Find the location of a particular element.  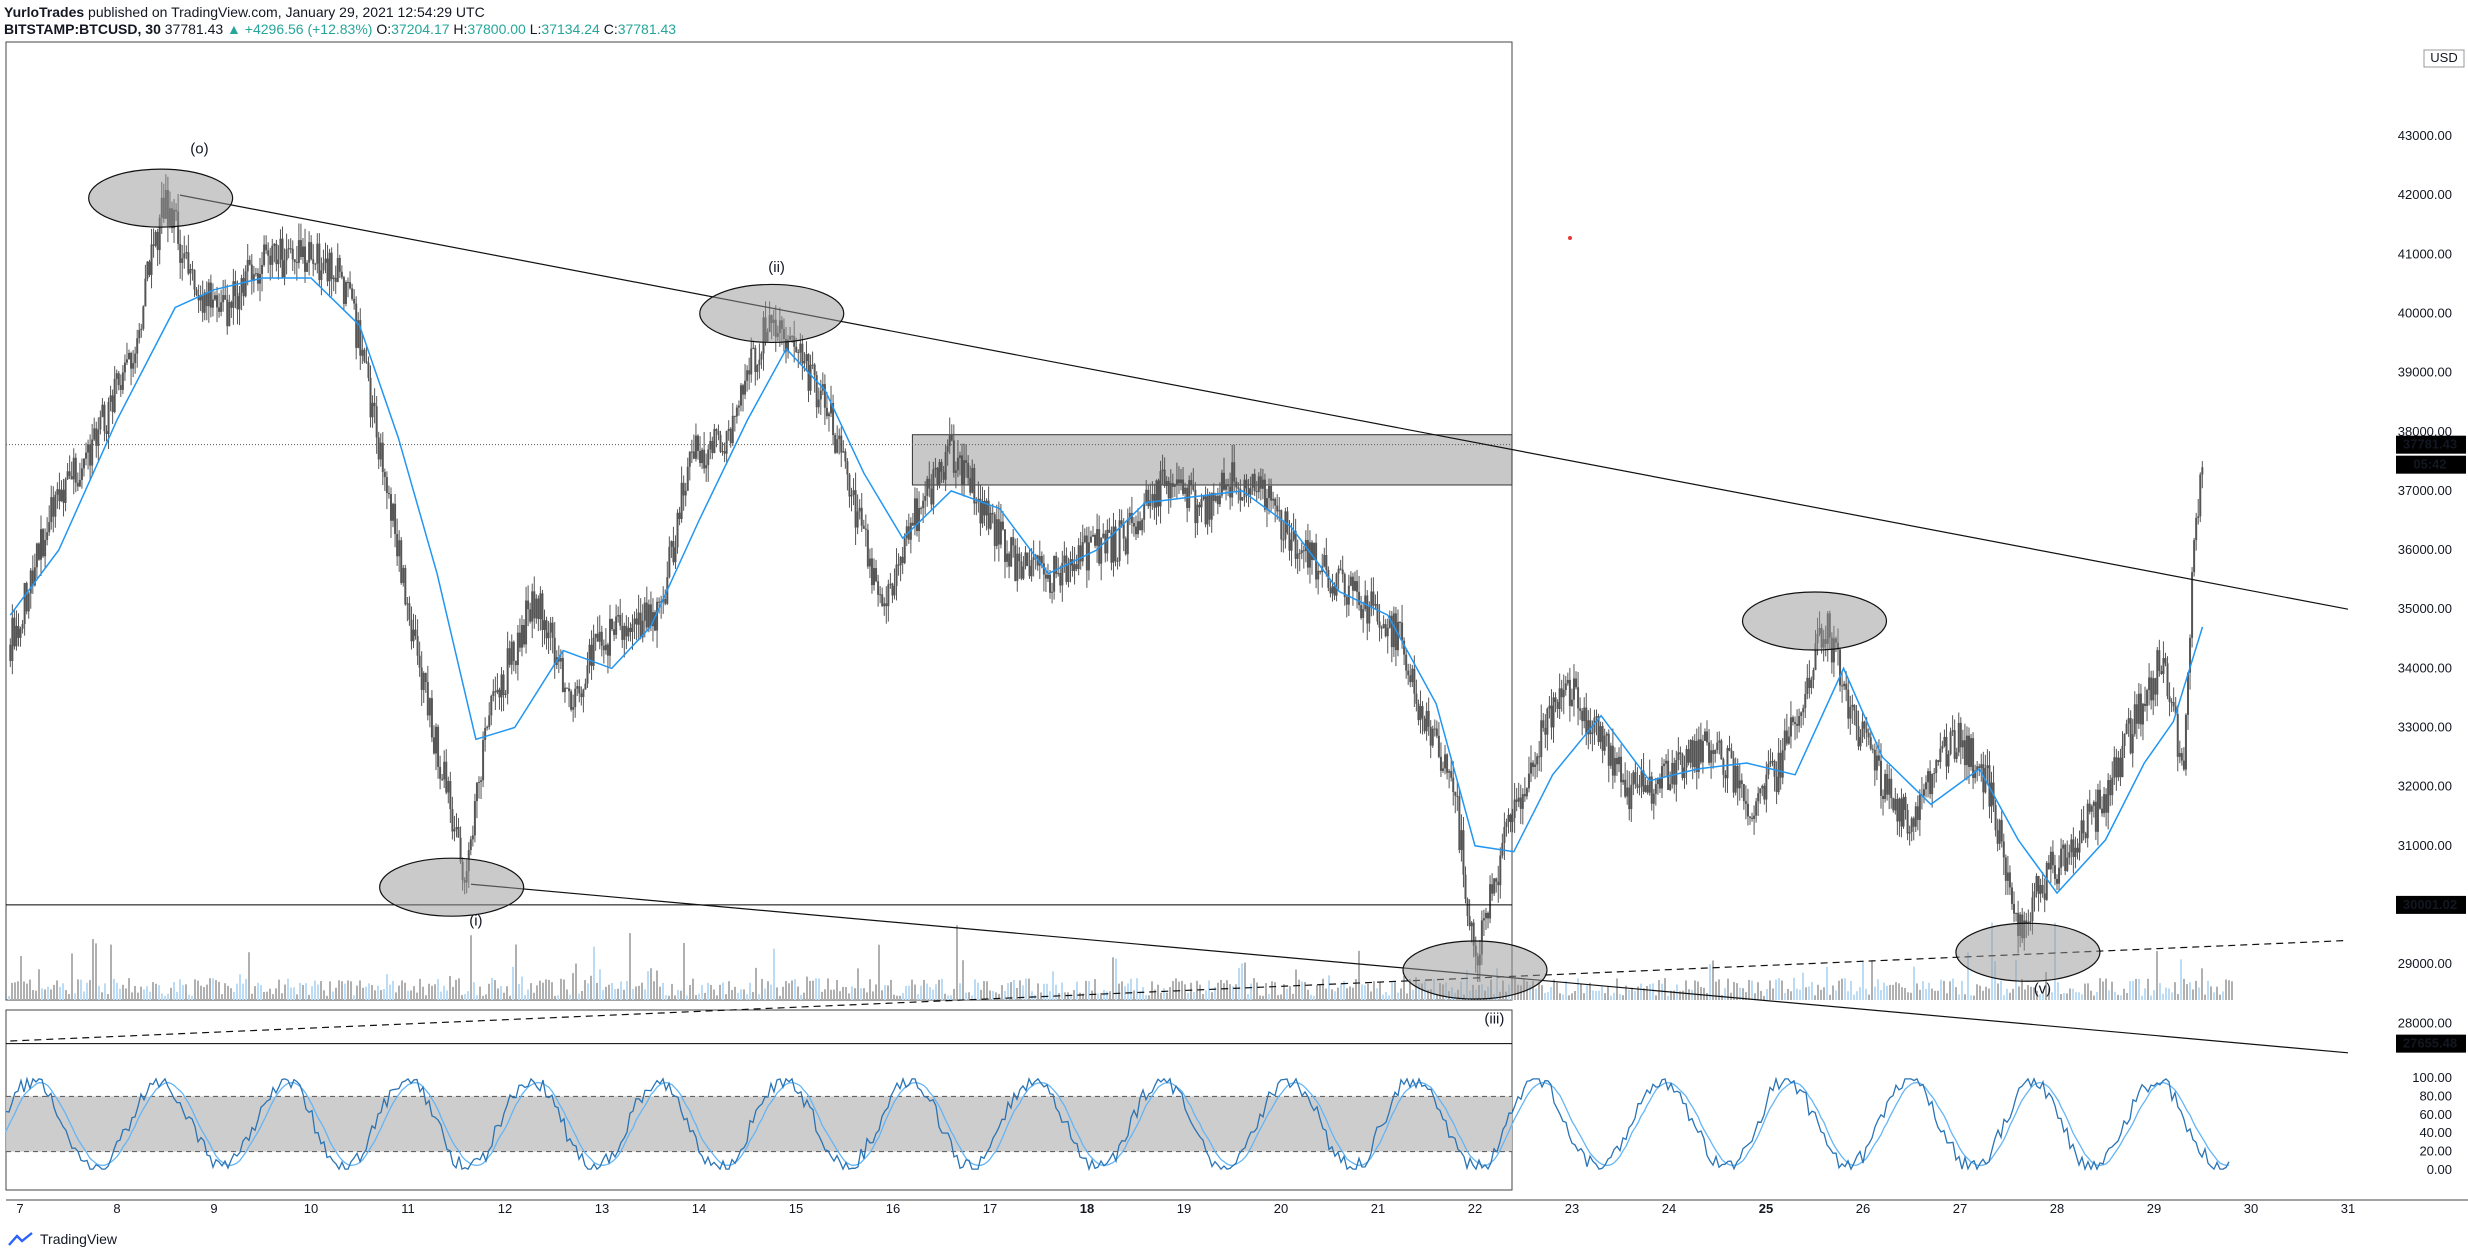

currency-label: USD is located at coordinates (2443, 57).